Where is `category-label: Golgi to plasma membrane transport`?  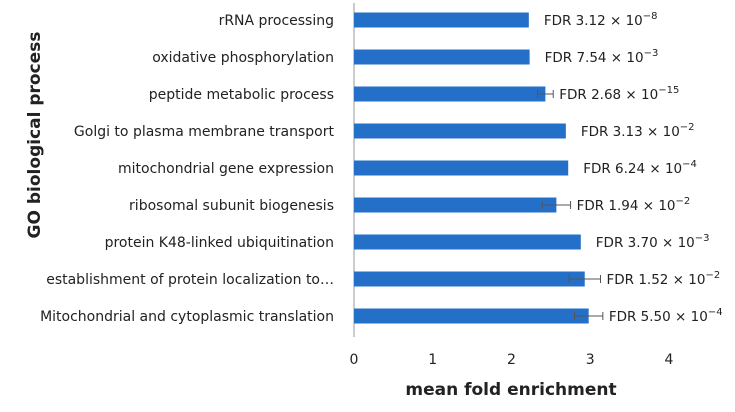 category-label: Golgi to plasma membrane transport is located at coordinates (204, 132).